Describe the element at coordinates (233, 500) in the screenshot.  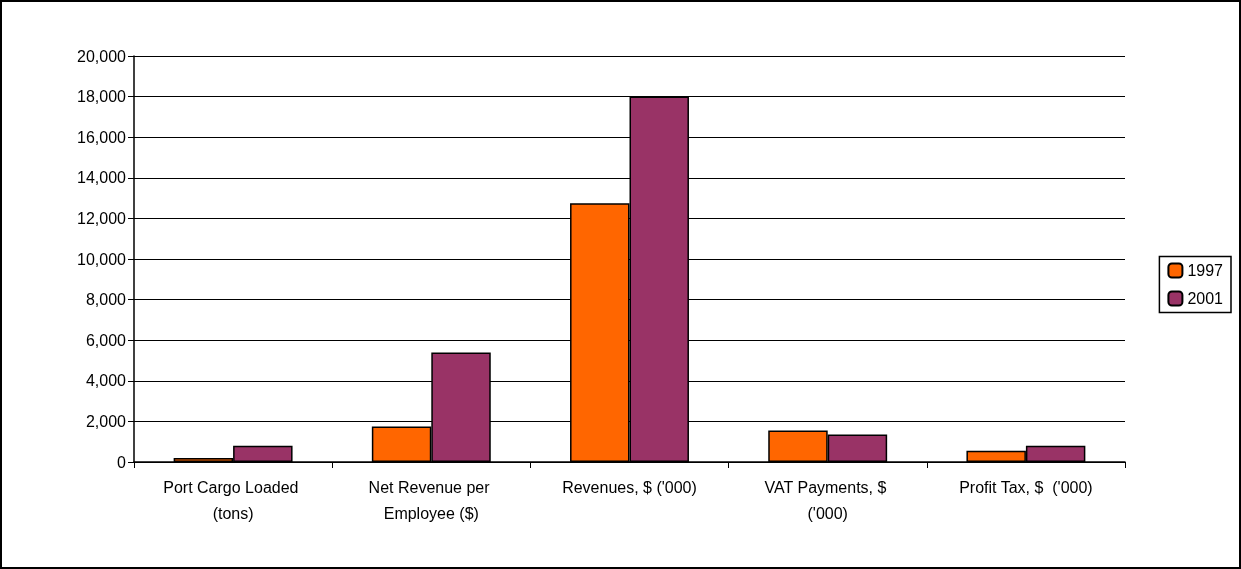
I see `x-tick-label: Port Cargo Loaded (tons)` at that location.